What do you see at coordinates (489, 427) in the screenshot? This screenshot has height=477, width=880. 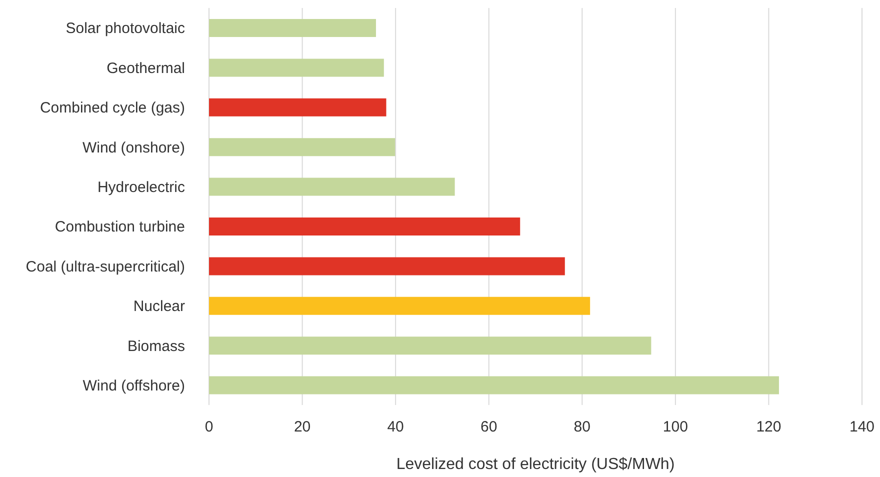 I see `x-tick-label: 60` at bounding box center [489, 427].